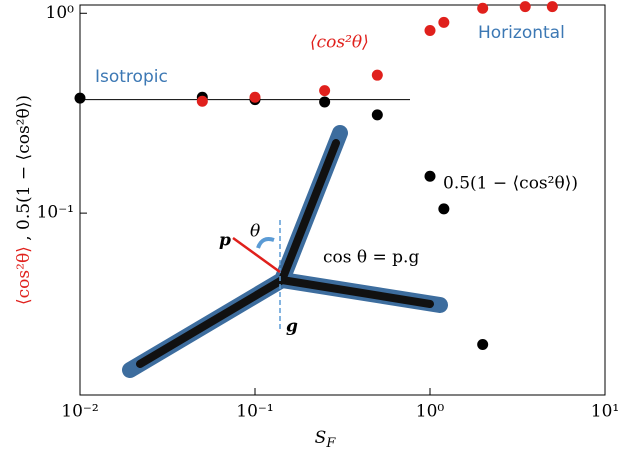 The width and height of the screenshot is (618, 453). I want to click on p-label: p, so click(225, 241).